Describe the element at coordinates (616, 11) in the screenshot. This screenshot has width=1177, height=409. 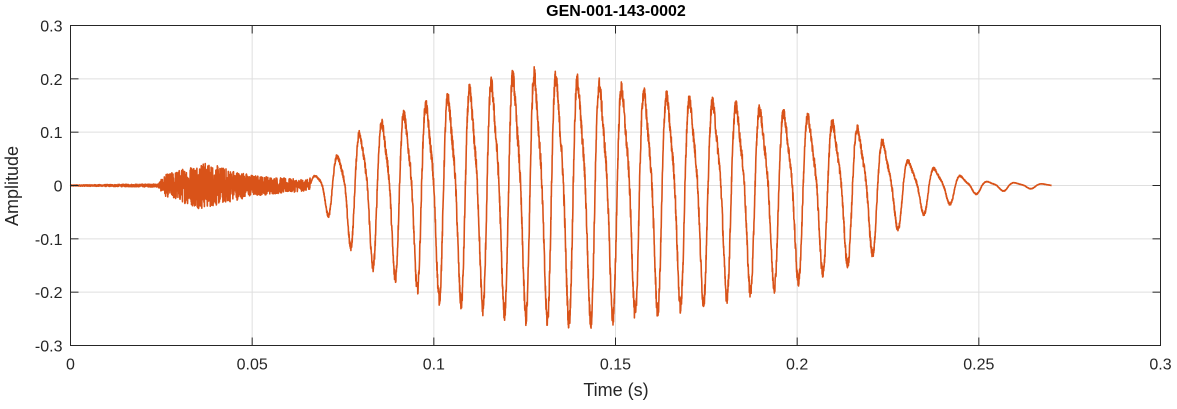
I see `chart-title: GEN-001-143-0002` at that location.